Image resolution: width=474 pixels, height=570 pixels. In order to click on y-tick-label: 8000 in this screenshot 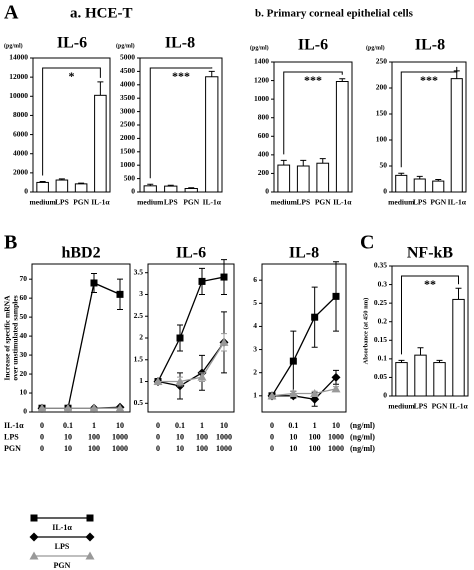, I will do `click(20, 114)`.